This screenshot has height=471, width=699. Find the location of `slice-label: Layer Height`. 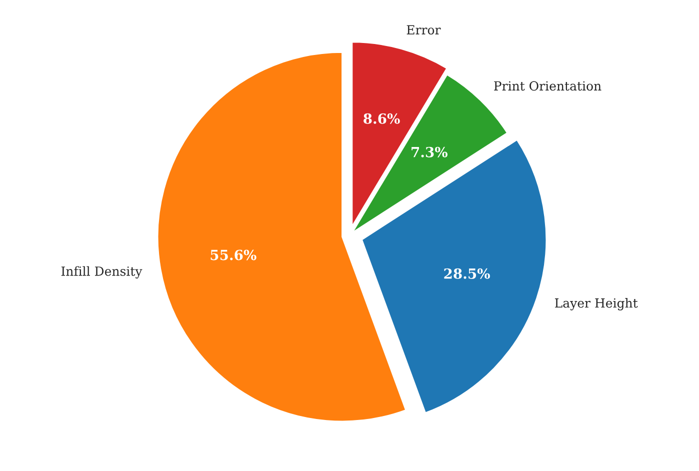

slice-label: Layer Height is located at coordinates (596, 304).